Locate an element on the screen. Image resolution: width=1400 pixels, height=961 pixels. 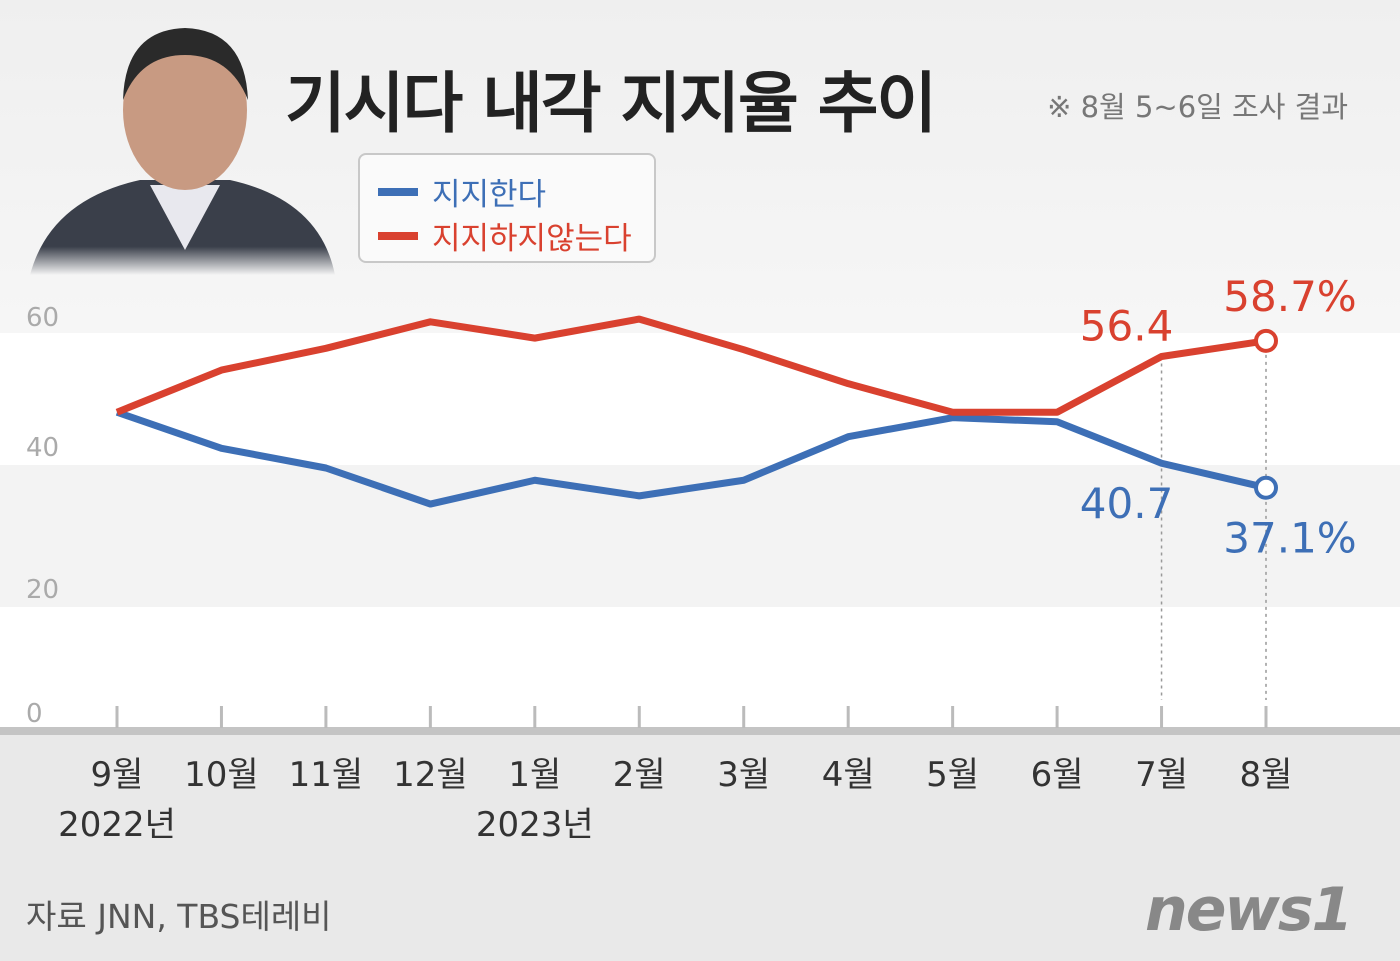
legend-swatch-oppose is located at coordinates (398, 235).